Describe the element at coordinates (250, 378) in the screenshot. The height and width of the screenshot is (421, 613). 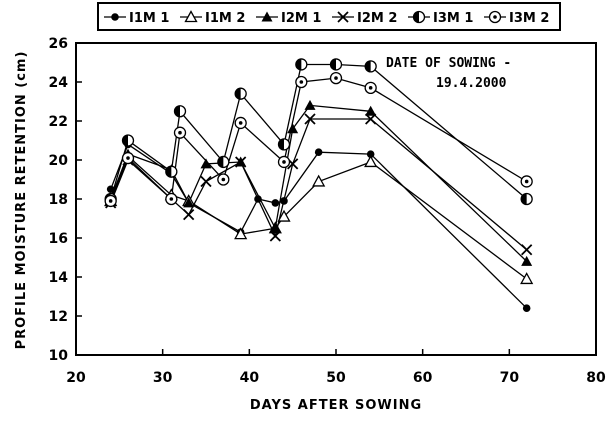
I see `x-tick-label: 40` at that location.